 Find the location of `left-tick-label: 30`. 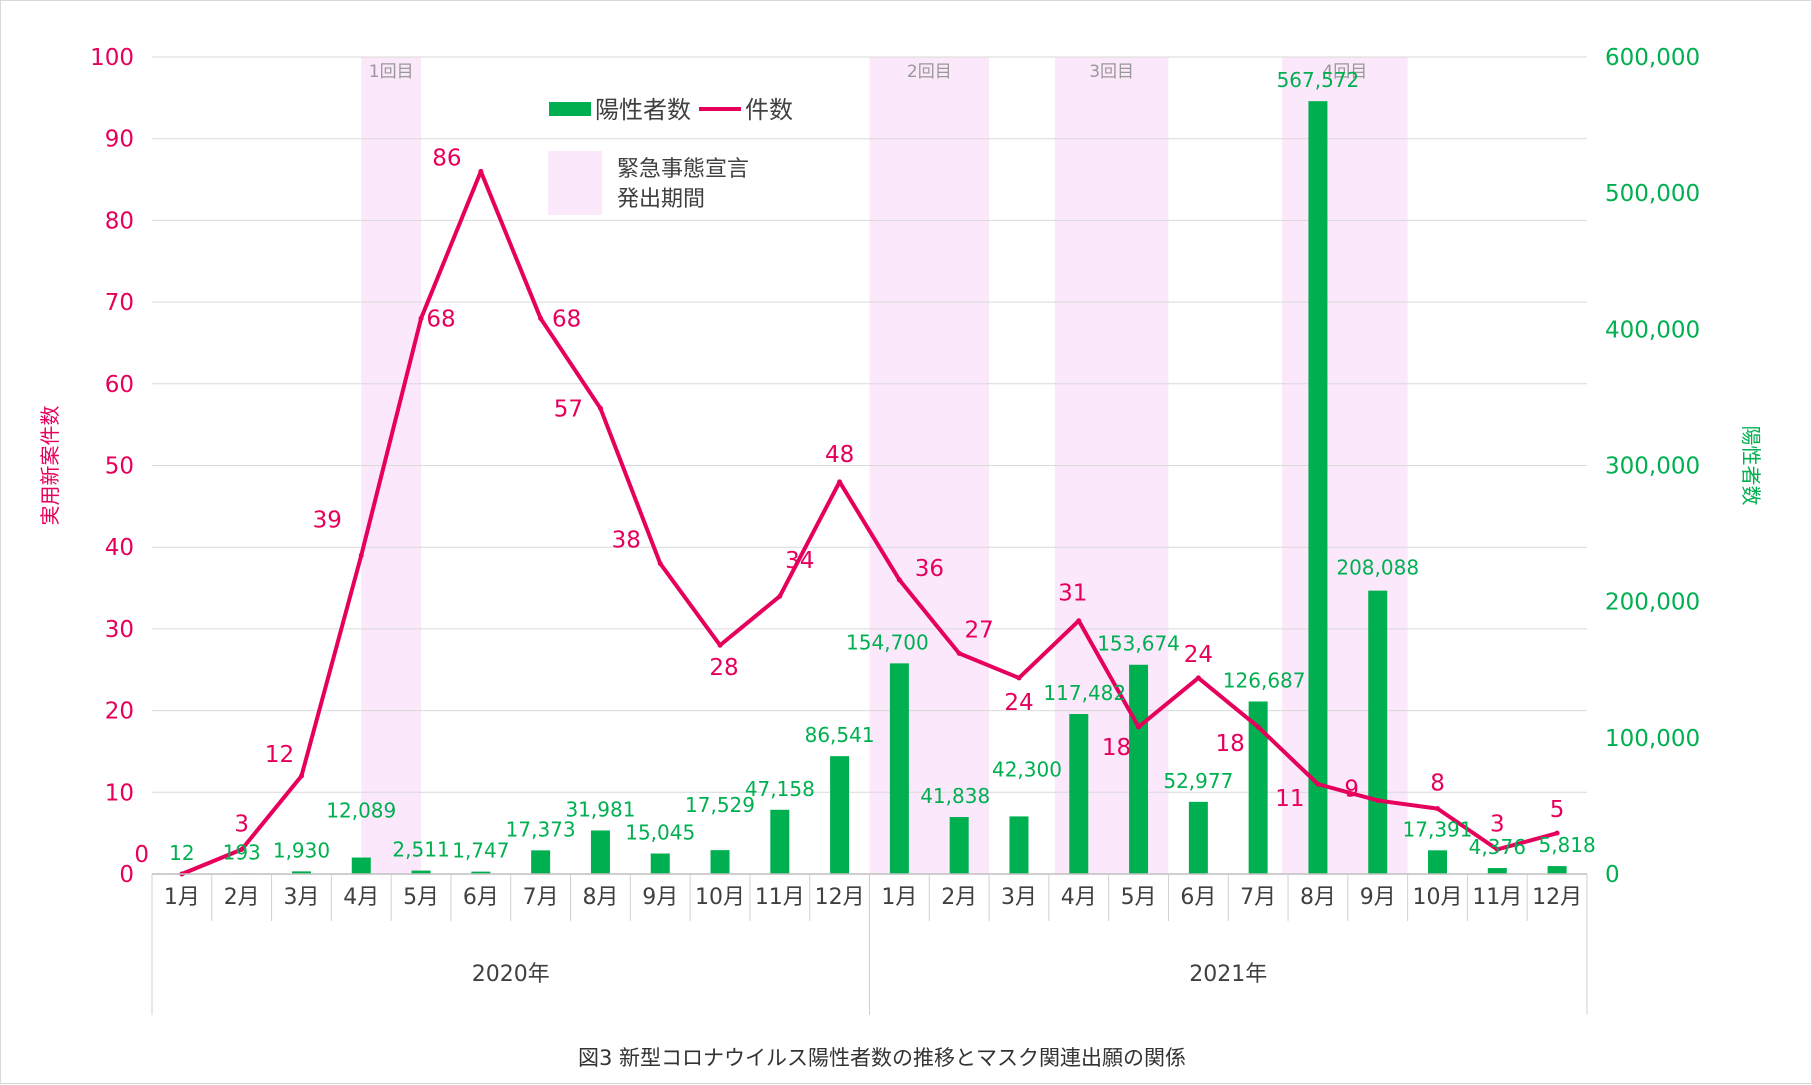

left-tick-label: 30 is located at coordinates (119, 630).